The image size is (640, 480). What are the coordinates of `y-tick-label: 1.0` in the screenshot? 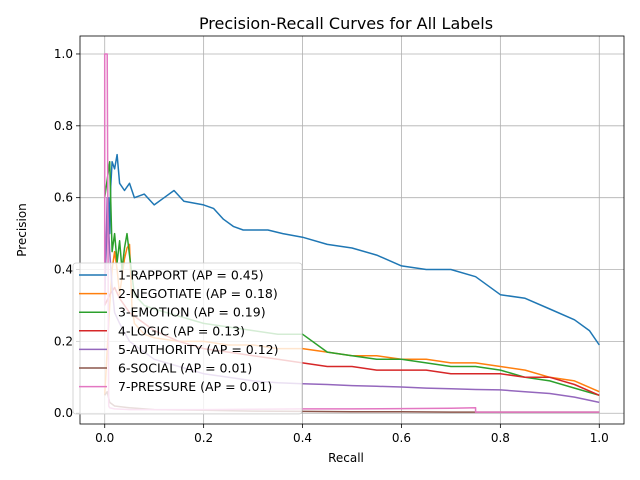 It's located at (63, 54).